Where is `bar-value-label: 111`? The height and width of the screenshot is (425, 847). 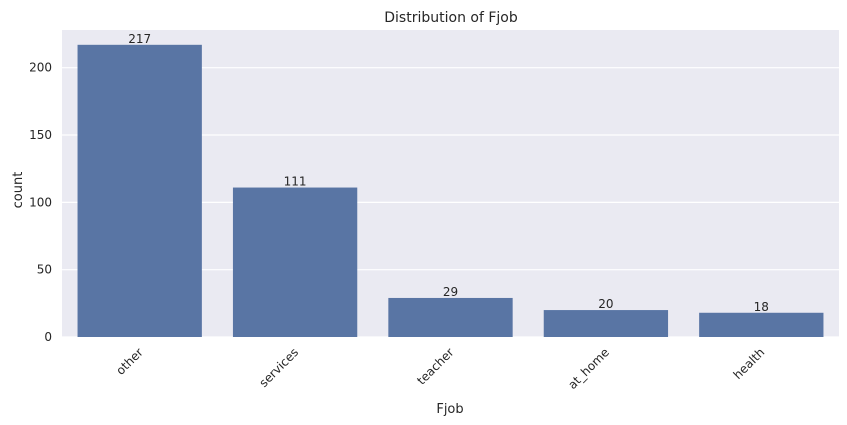 bar-value-label: 111 is located at coordinates (295, 182).